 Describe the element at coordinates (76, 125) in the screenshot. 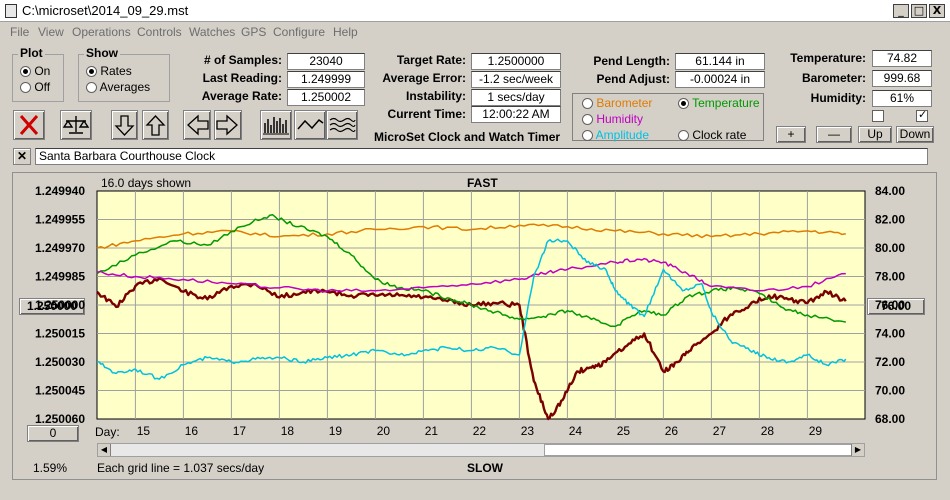

I see `calibrate-button` at that location.